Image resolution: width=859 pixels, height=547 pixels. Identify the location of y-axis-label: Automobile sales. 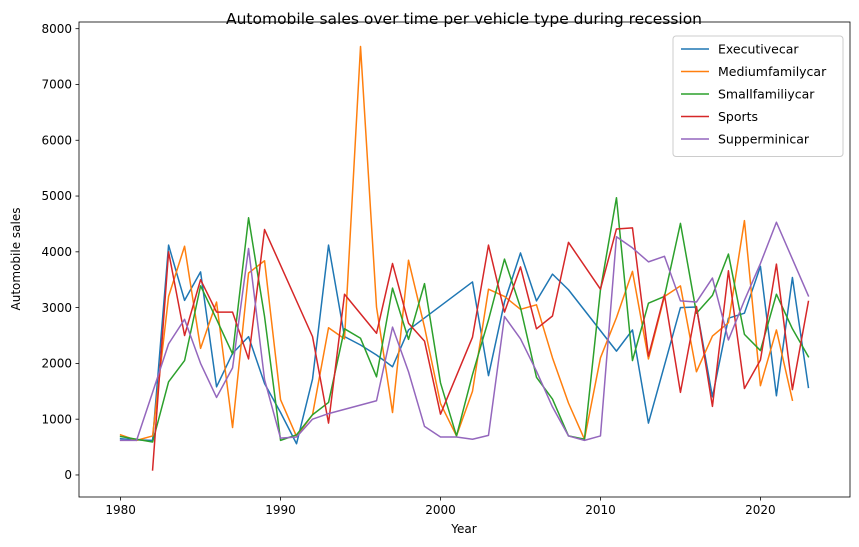
(16, 259).